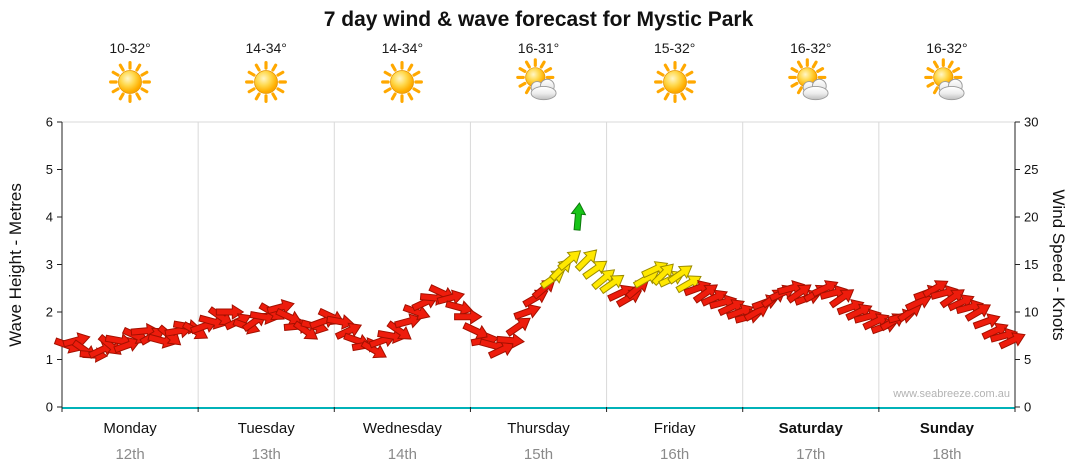  Describe the element at coordinates (538, 454) in the screenshot. I see `day-date-label: 15th` at that location.